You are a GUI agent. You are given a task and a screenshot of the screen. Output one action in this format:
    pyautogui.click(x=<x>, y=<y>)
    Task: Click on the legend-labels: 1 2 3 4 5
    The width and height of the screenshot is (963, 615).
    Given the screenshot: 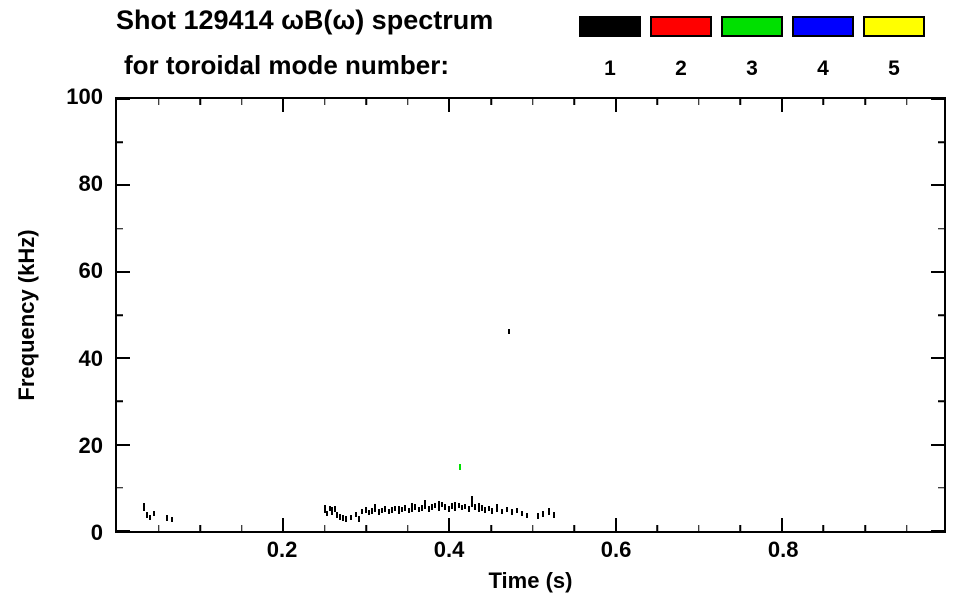 What is the action you would take?
    pyautogui.click(x=752, y=69)
    